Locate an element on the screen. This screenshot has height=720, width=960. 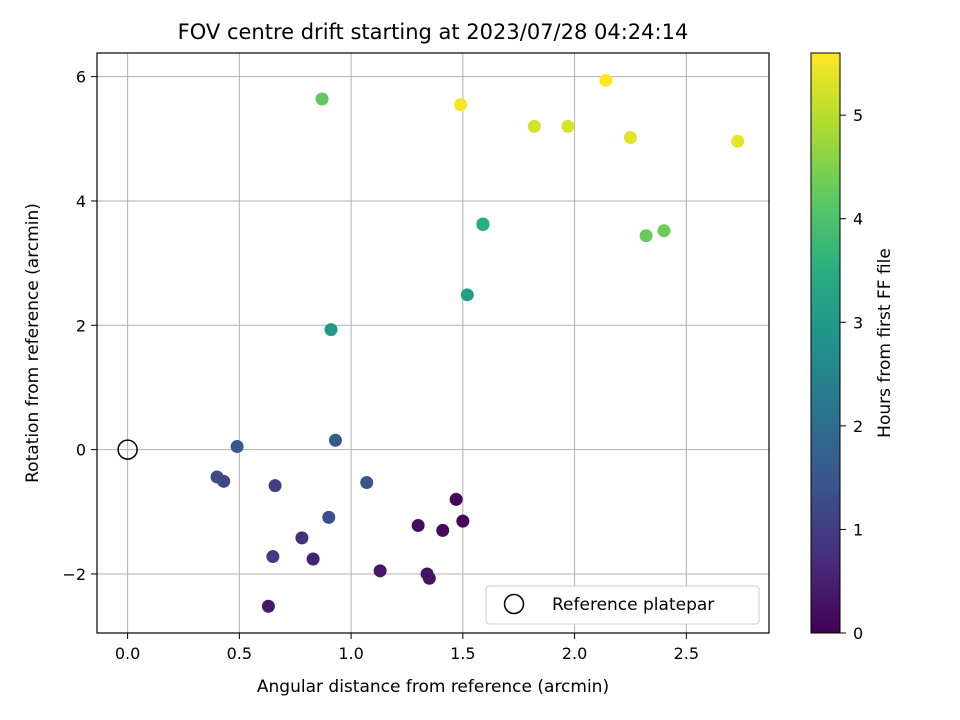
colorbar-tick-label: 4 is located at coordinates (858, 219).